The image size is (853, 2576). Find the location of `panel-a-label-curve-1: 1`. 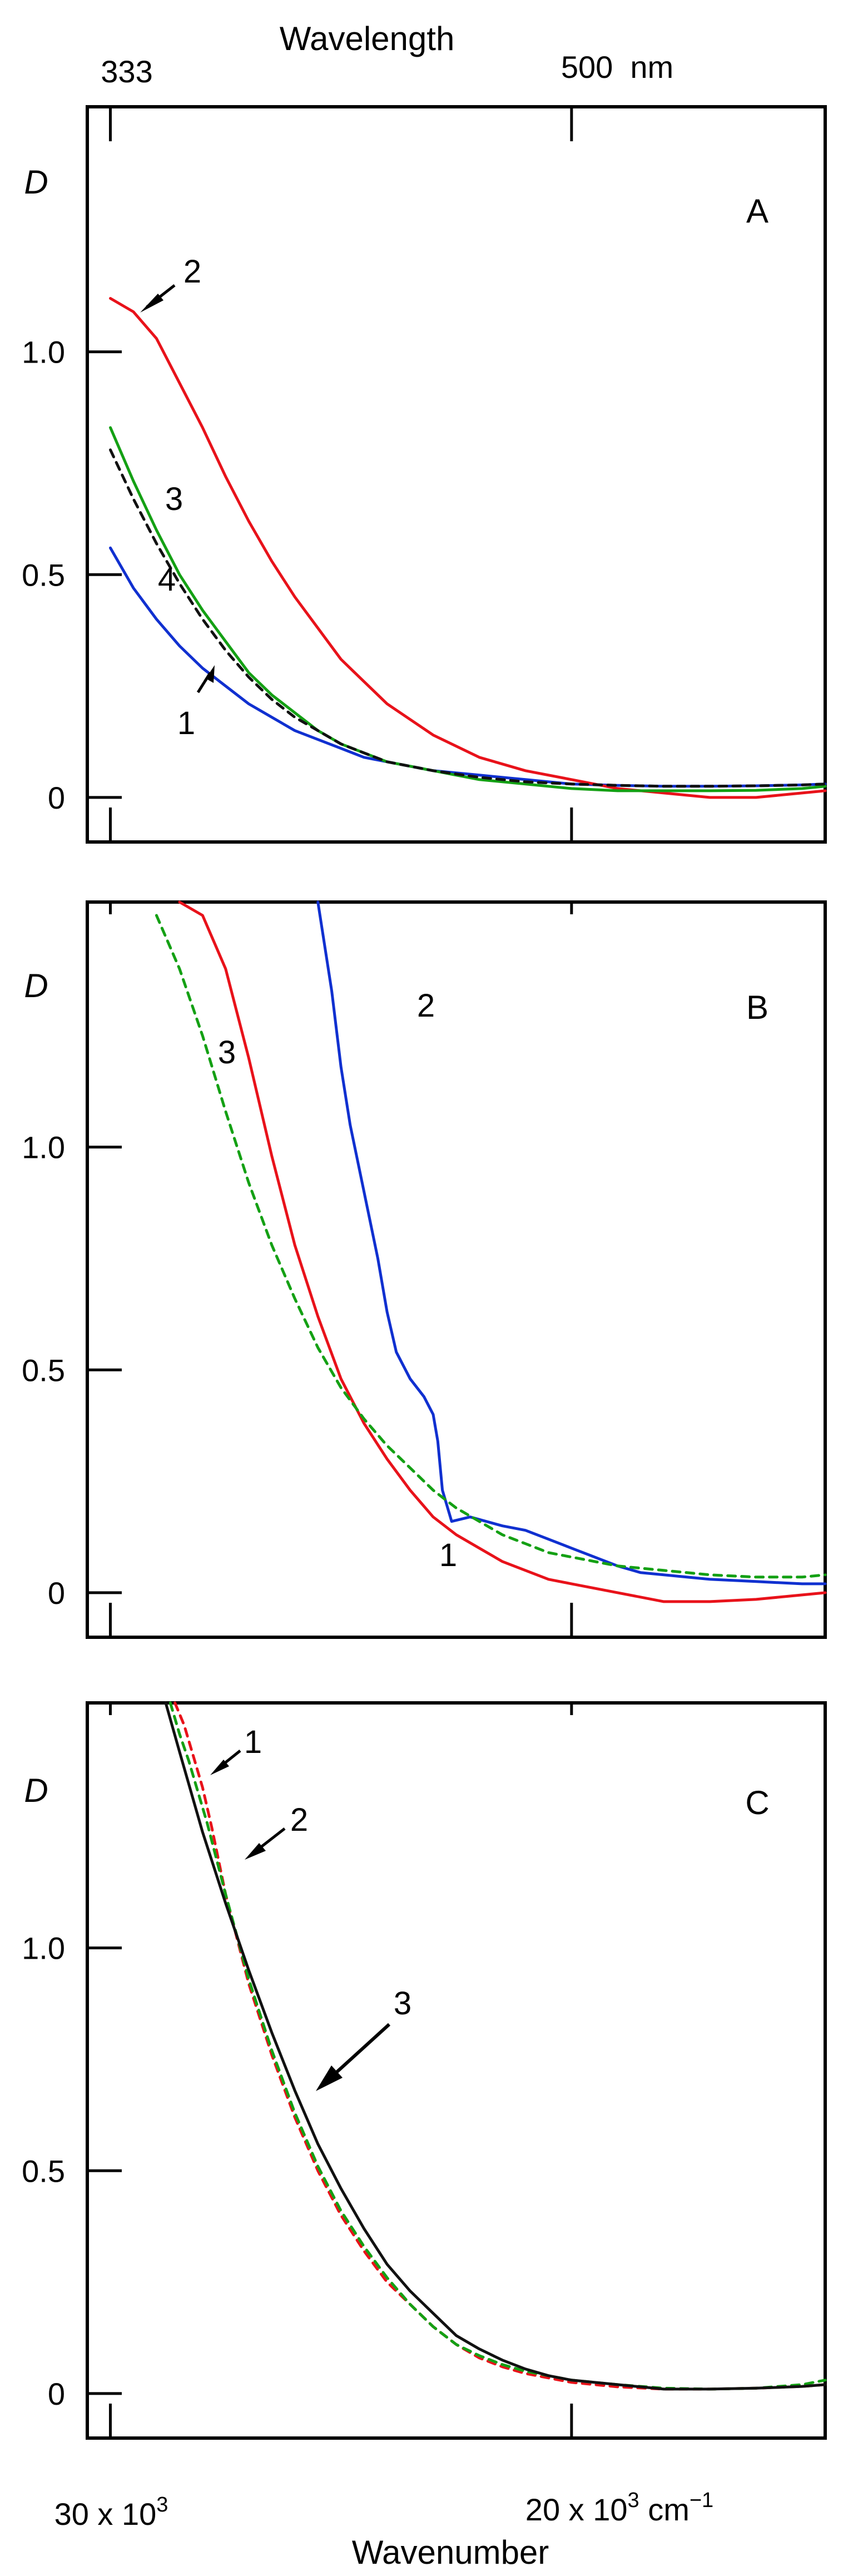

panel-a-label-curve-1: 1 is located at coordinates (186, 723).